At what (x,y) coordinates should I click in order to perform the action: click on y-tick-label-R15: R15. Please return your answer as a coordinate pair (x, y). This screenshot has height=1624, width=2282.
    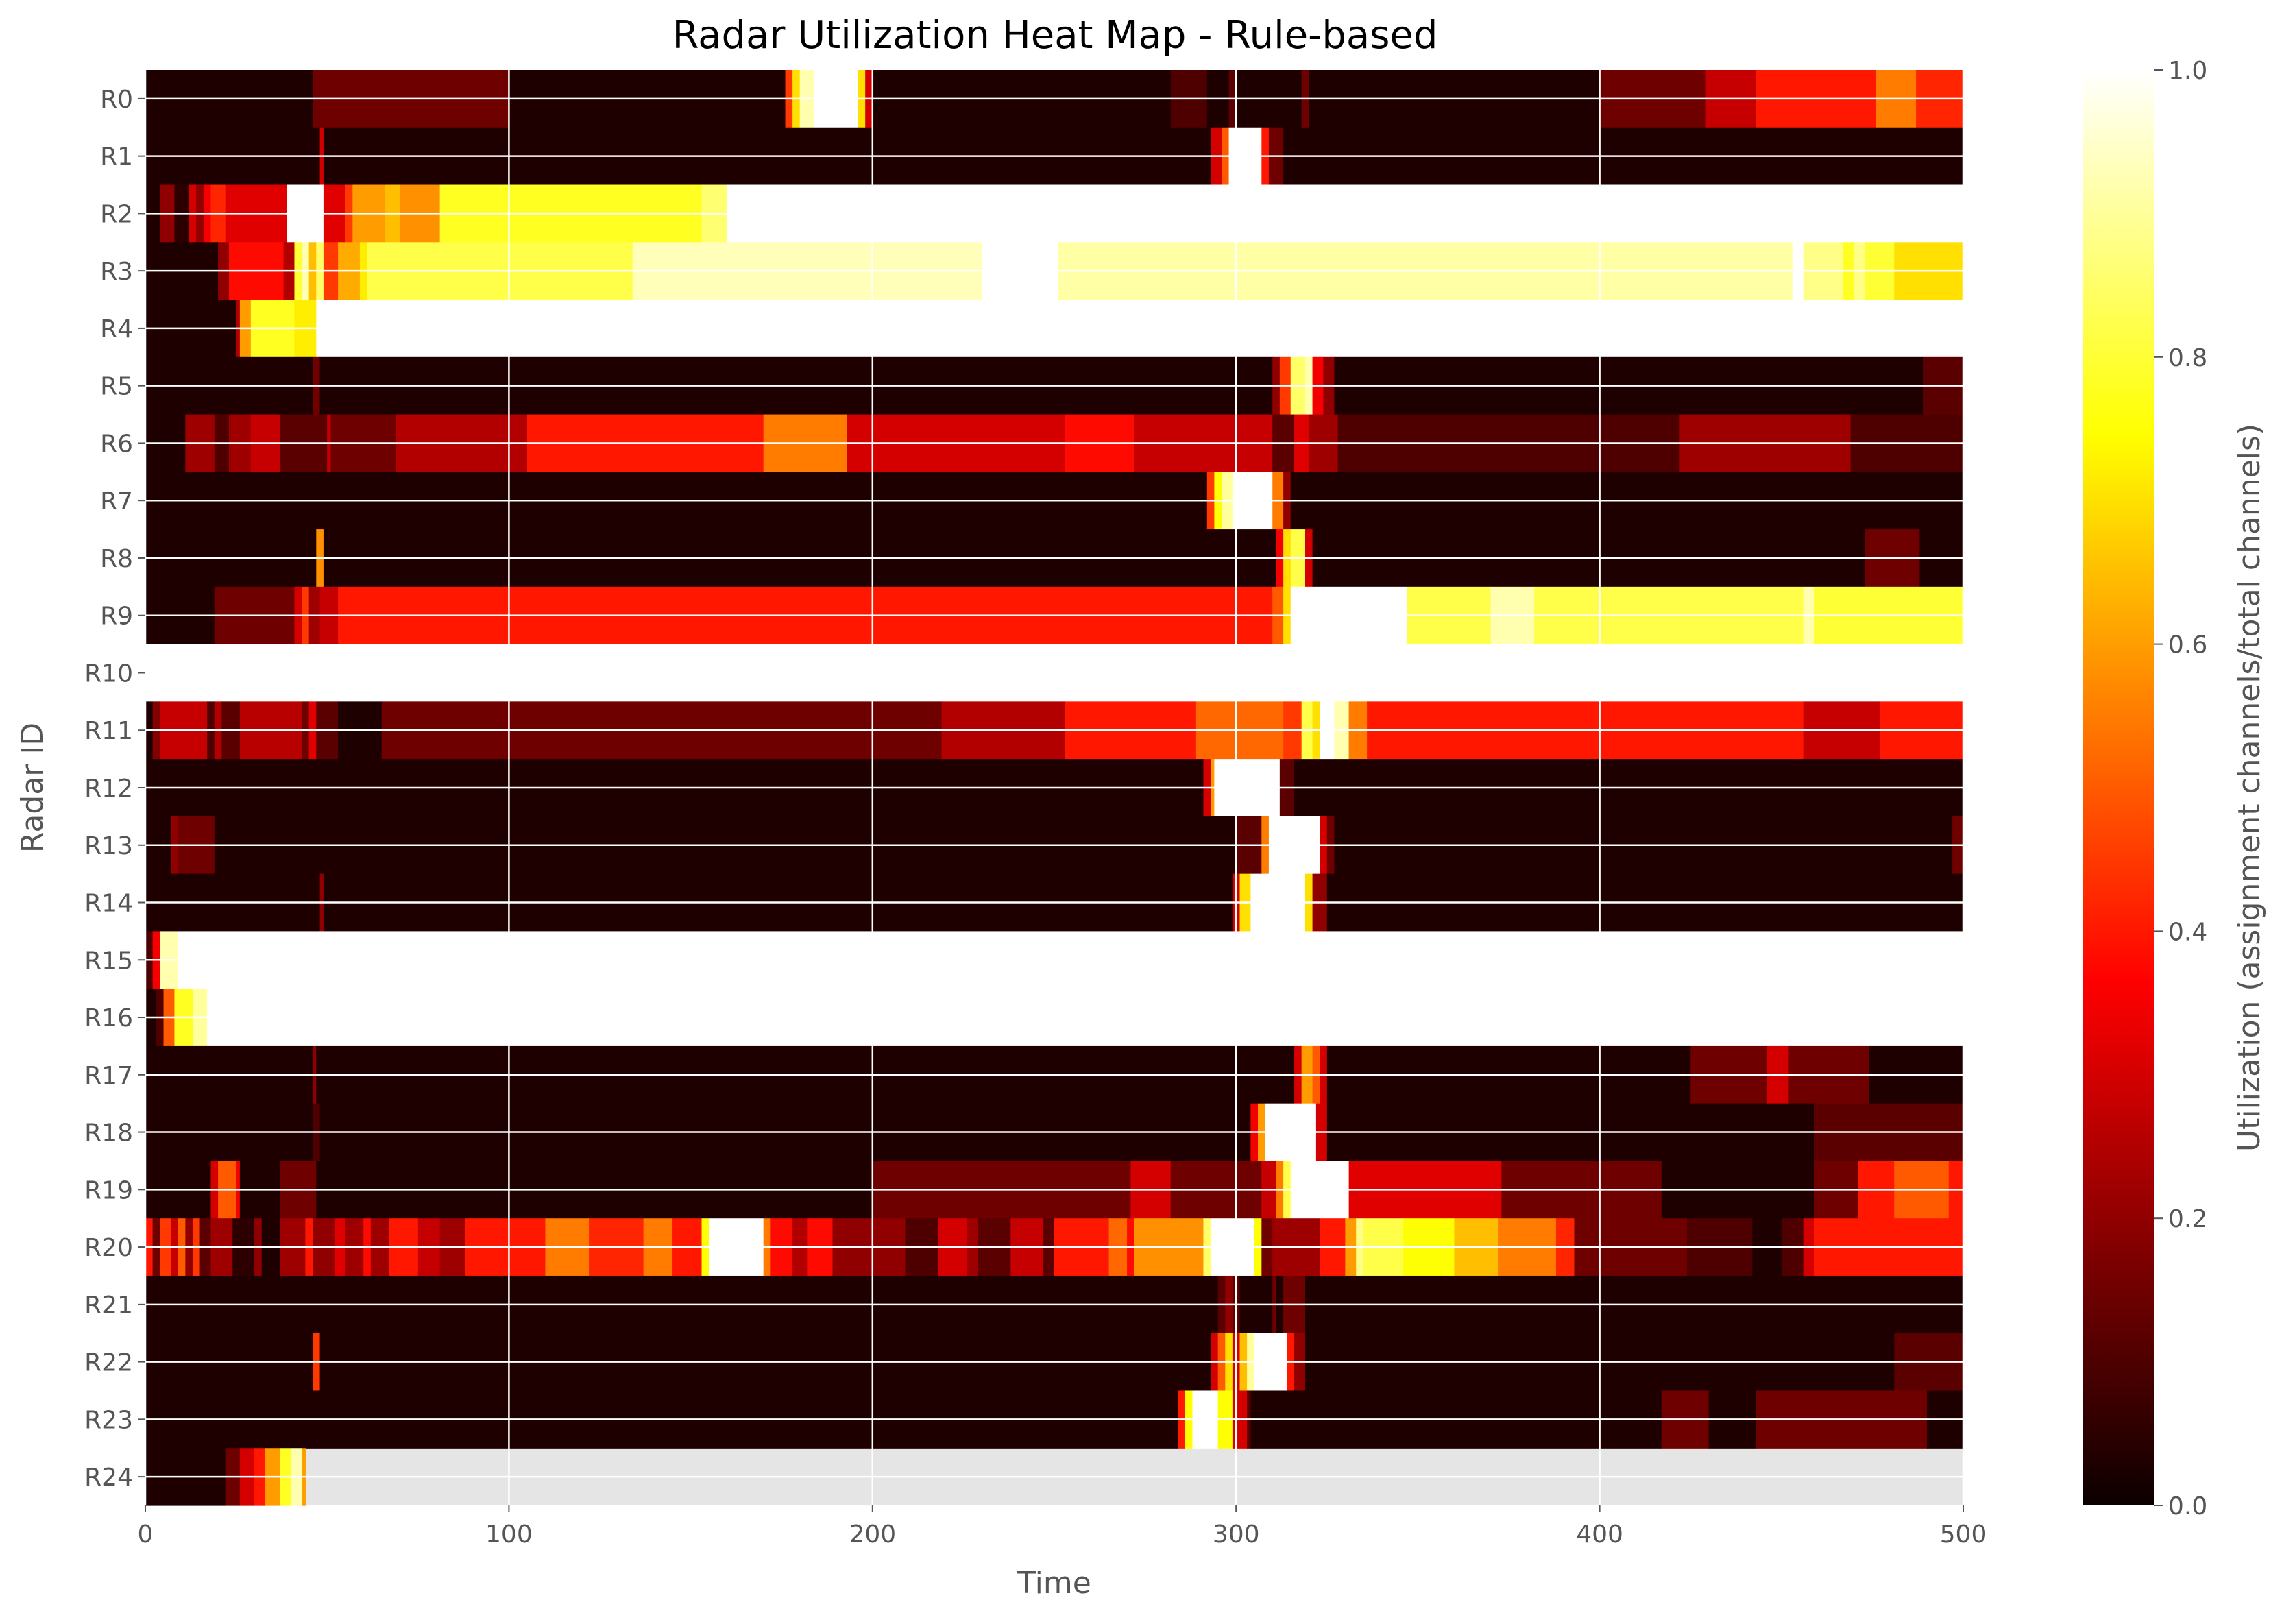
    Looking at the image, I should click on (109, 961).